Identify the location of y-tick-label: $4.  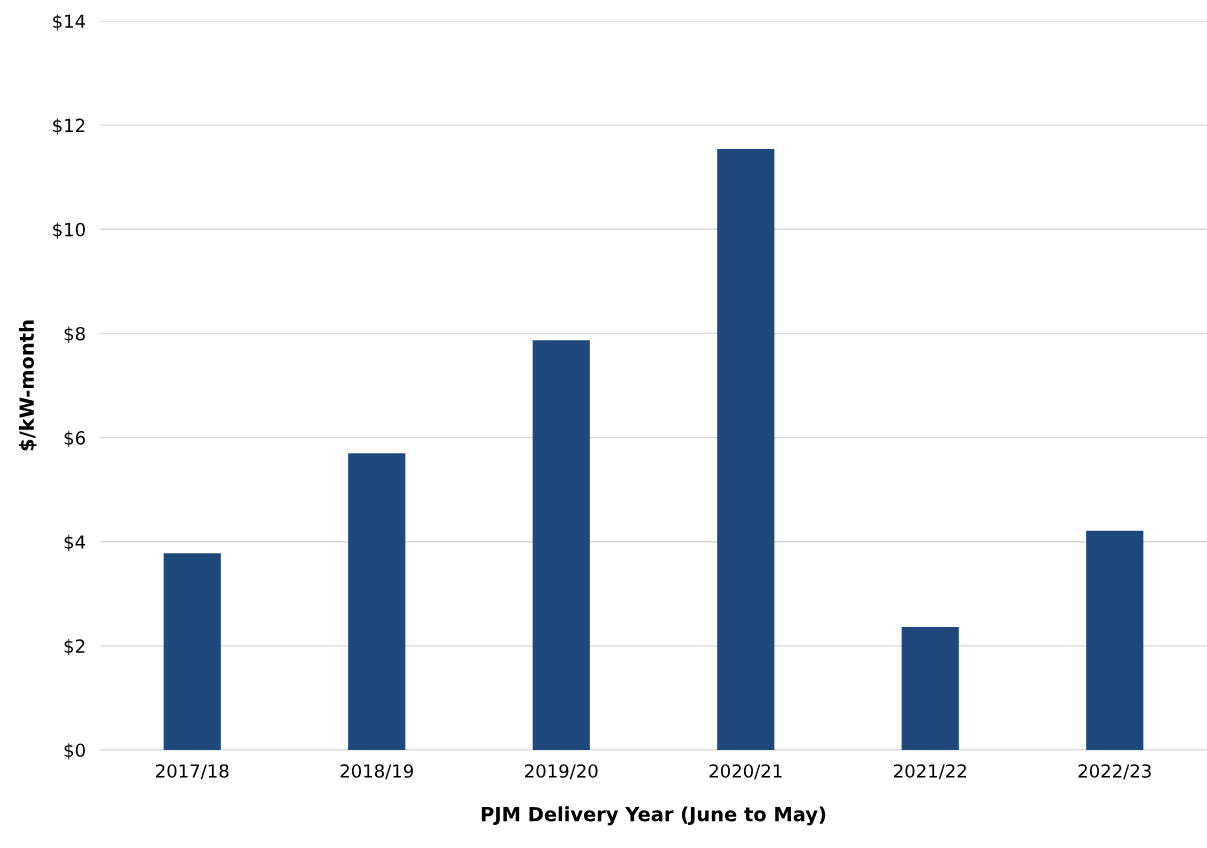
(75, 543).